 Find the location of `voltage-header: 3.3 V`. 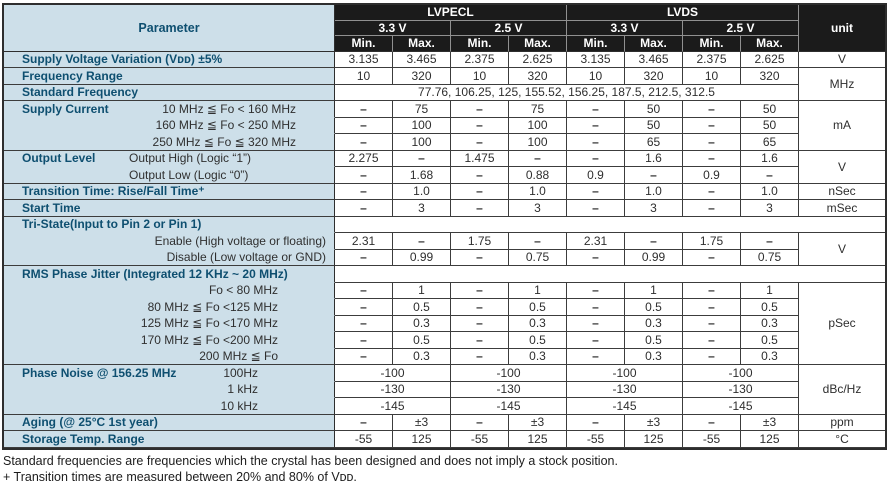

voltage-header: 3.3 V is located at coordinates (625, 28).